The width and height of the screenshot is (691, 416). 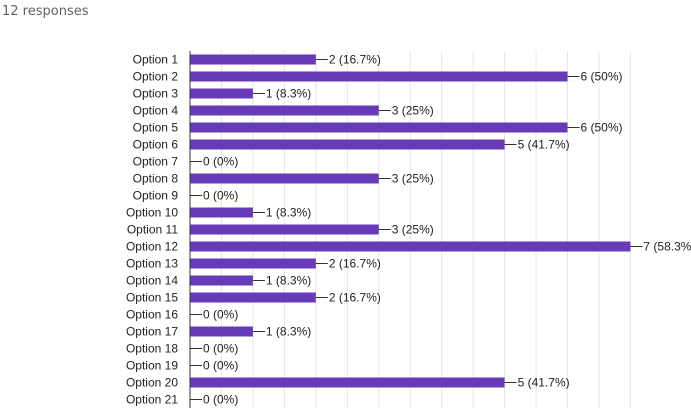 I want to click on responses-count: 12 responses, so click(x=45, y=11).